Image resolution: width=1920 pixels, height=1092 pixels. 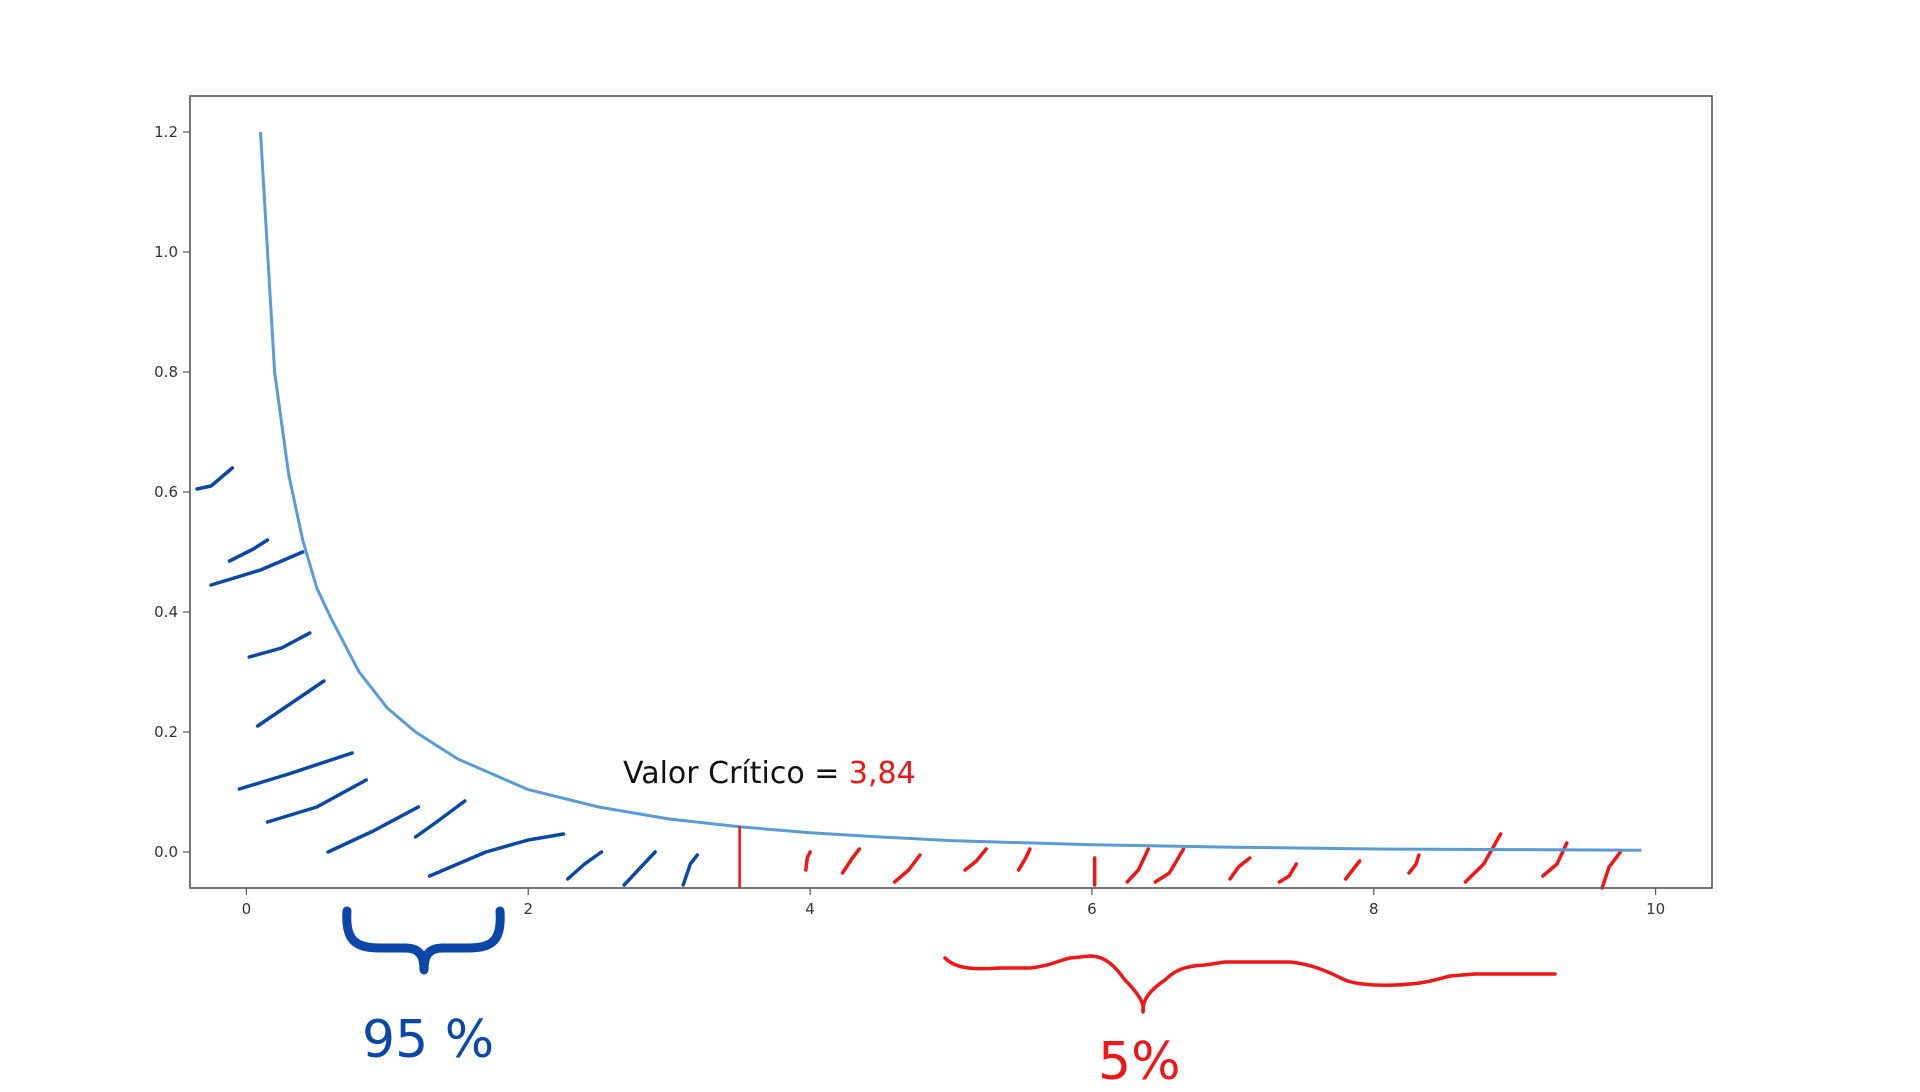 I want to click on x-tick-label: 2, so click(x=528, y=909).